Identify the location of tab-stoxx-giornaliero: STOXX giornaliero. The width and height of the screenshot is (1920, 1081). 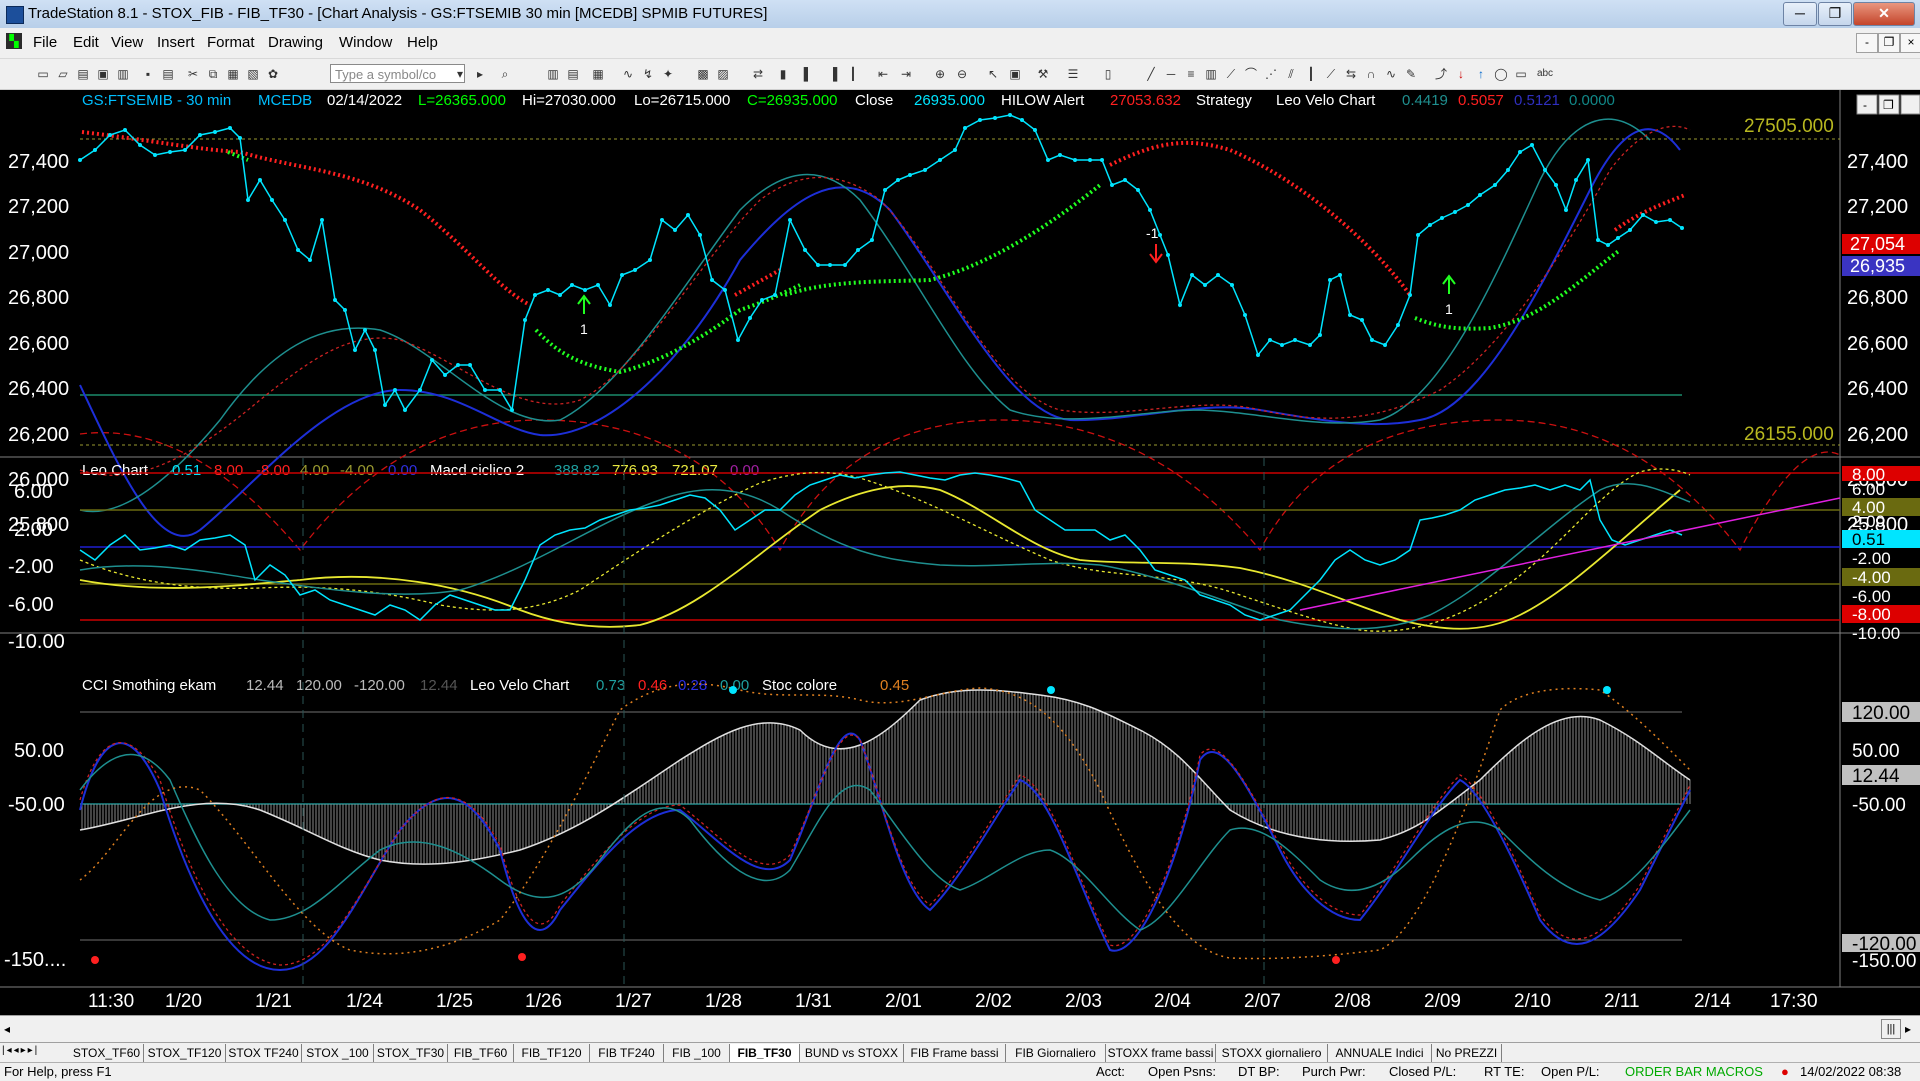
(1272, 1053).